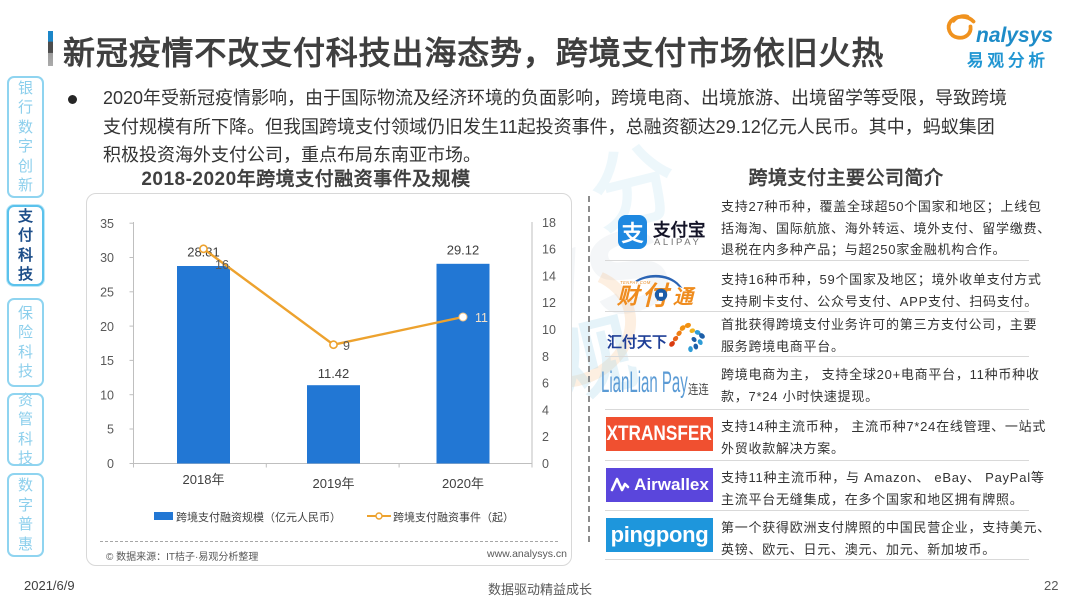 Image resolution: width=1080 pixels, height=608 pixels. Describe the element at coordinates (107, 293) in the screenshot. I see `svg-text: 25` at that location.